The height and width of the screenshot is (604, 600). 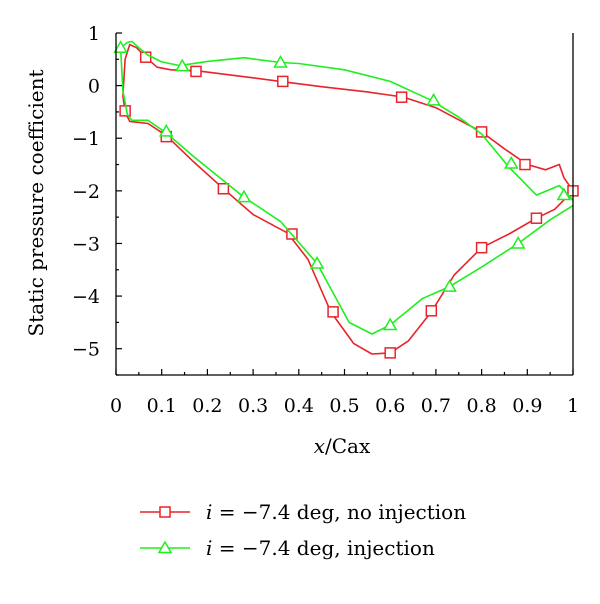 I want to click on y-tick-label: 1, so click(x=94, y=34).